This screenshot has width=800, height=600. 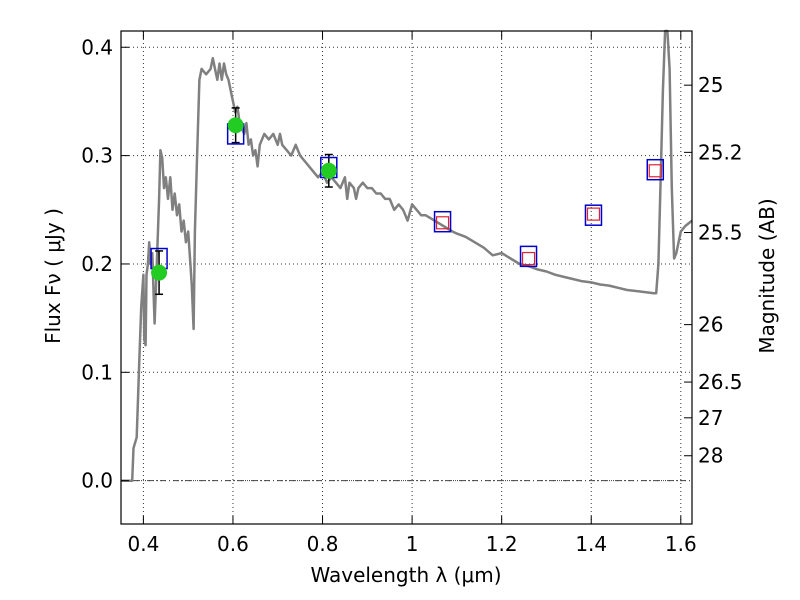 What do you see at coordinates (405, 575) in the screenshot?
I see `x-axis-title: Wavelength λ (μm)` at bounding box center [405, 575].